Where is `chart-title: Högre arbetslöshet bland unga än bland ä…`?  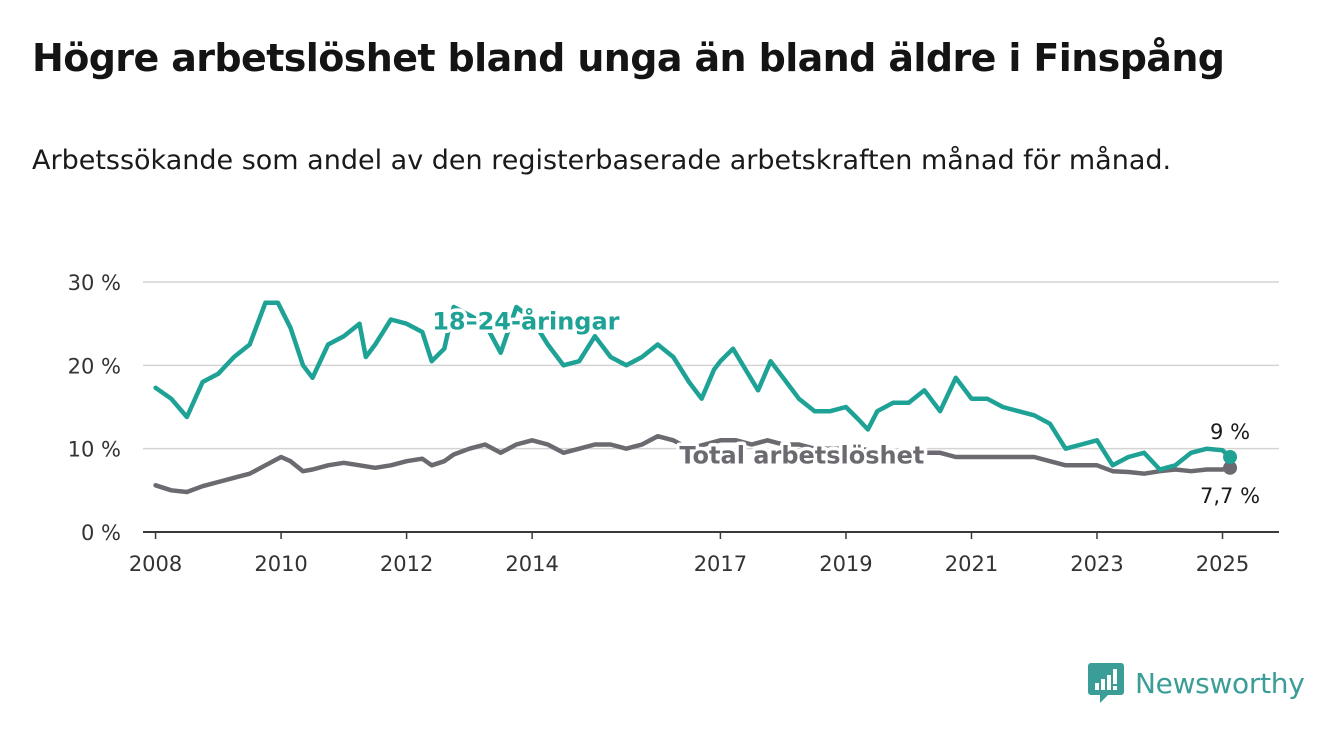 chart-title: Högre arbetslöshet bland unga än bland ä… is located at coordinates (628, 58).